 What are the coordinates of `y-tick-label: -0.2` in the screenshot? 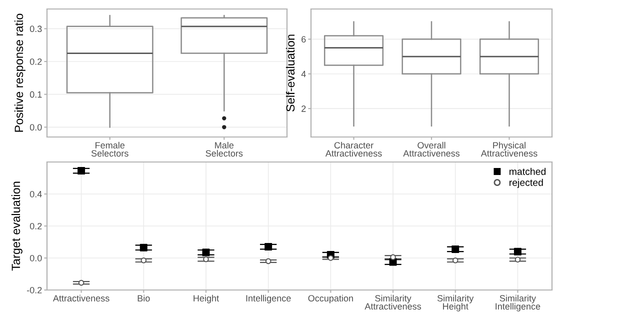 It's located at (34, 290).